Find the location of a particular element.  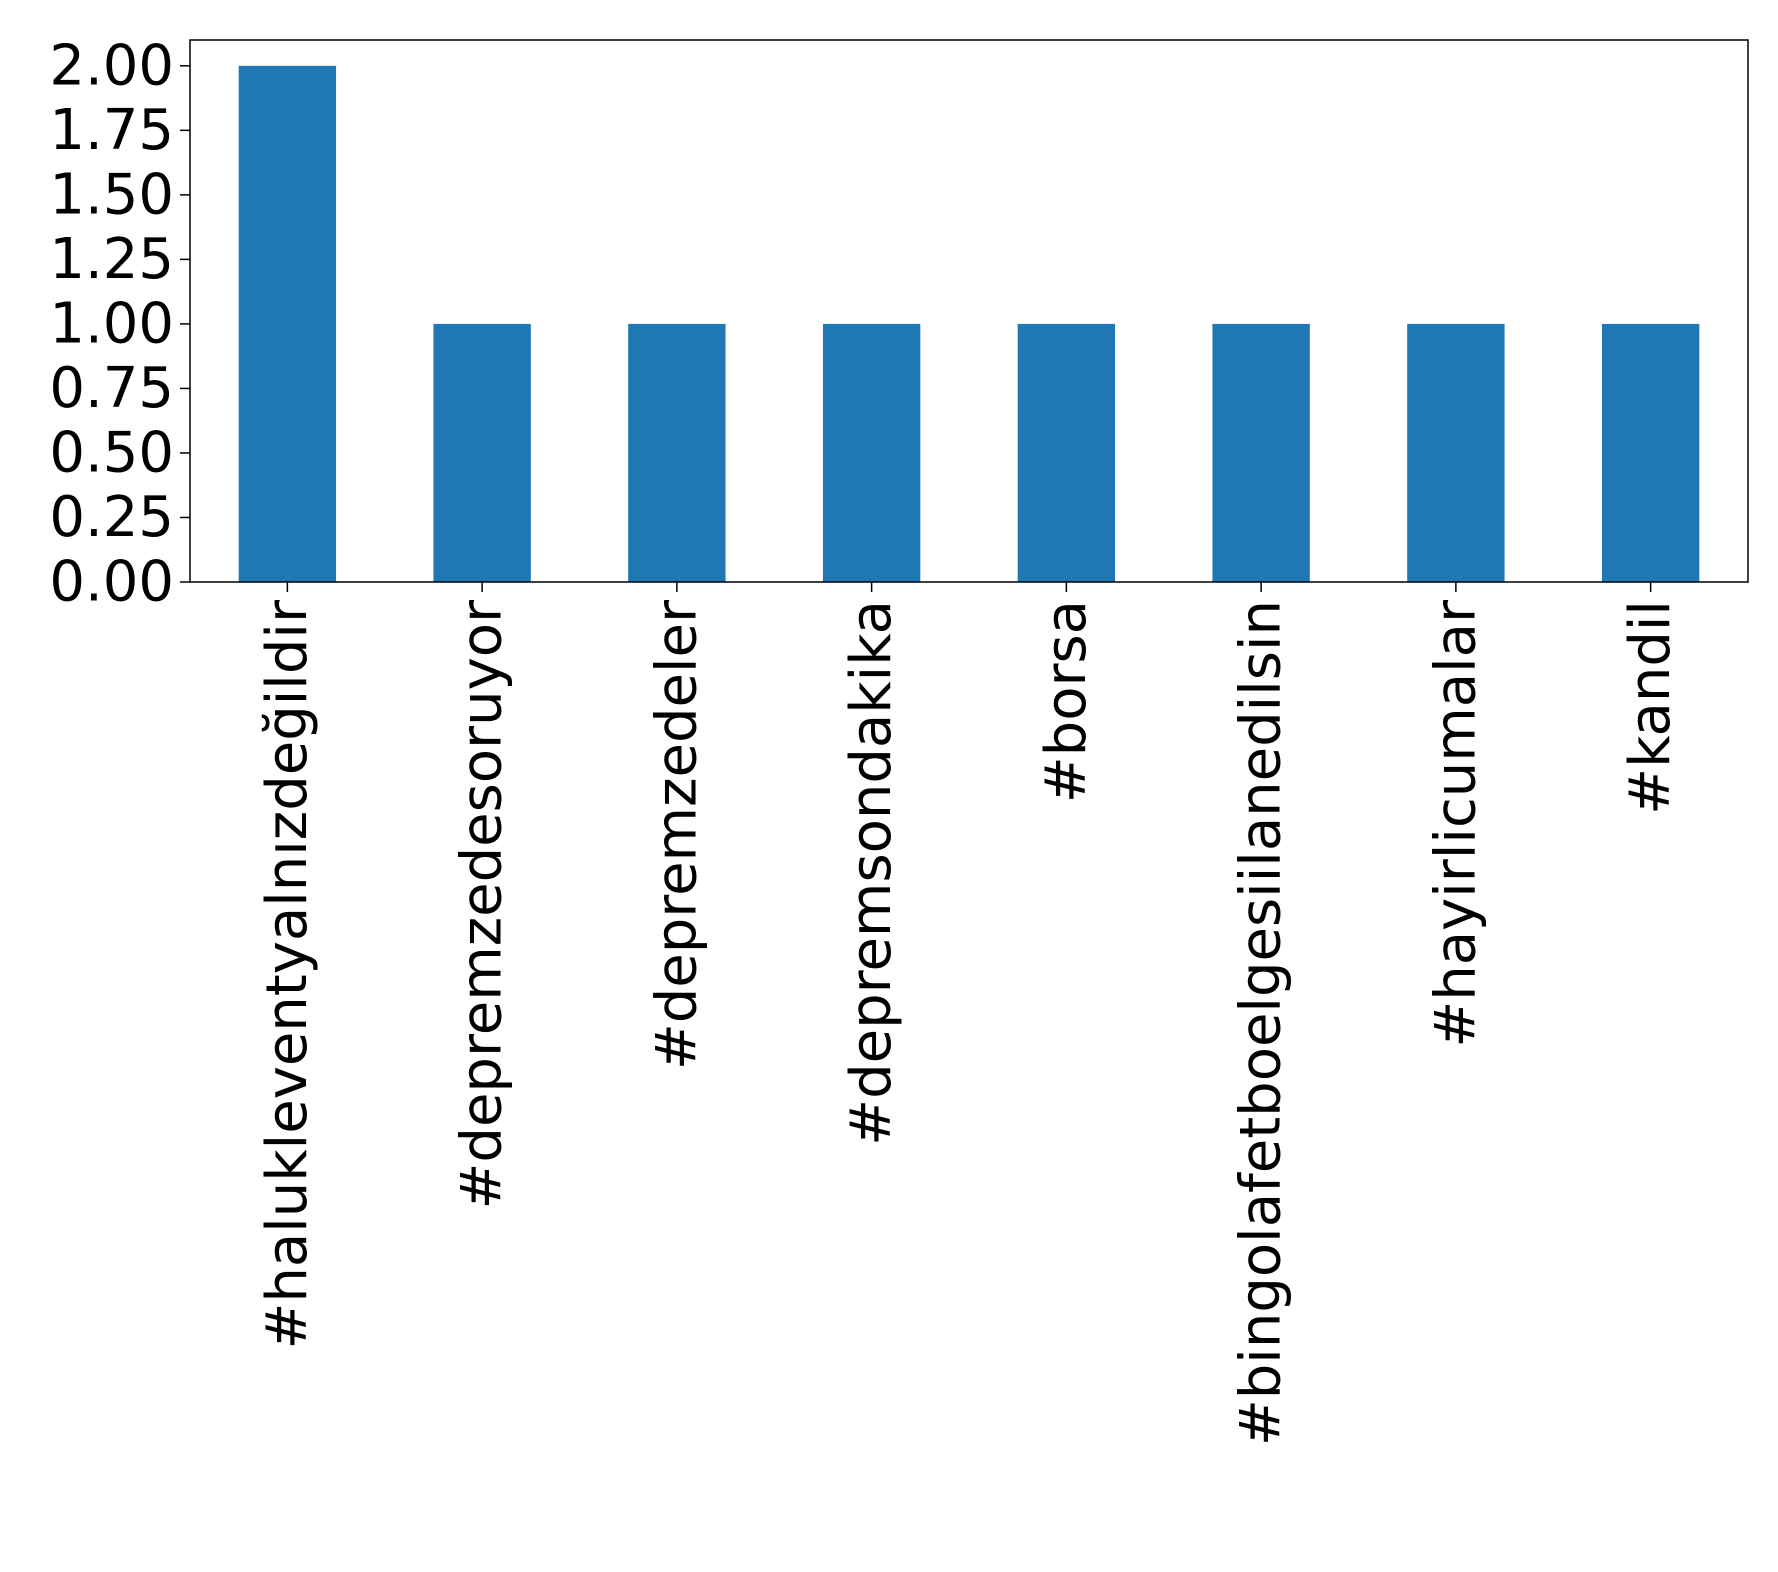

y-tick-label-4: 1.00 is located at coordinates (111, 323).